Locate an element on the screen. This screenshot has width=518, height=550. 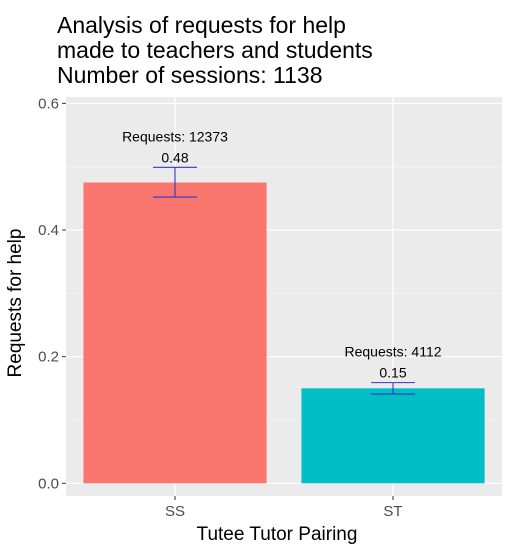
chart-title-line-1: Analysis of requests for help is located at coordinates (201, 25).